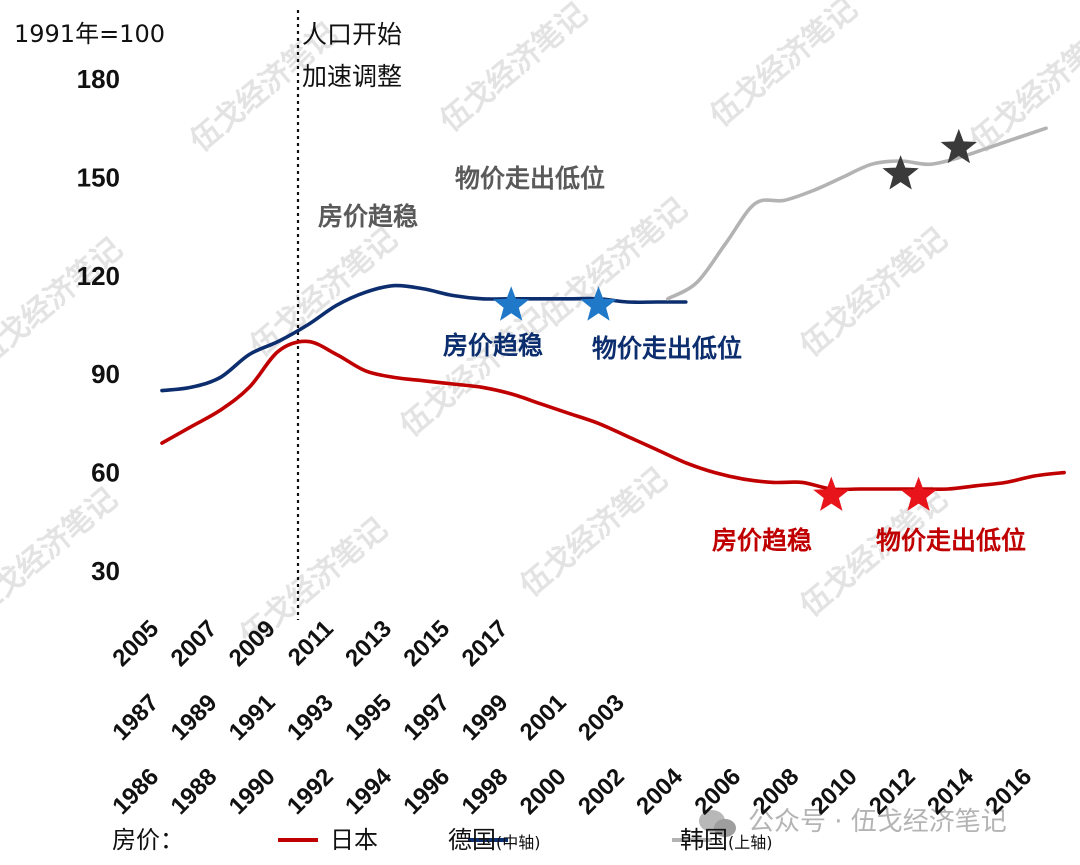  I want to click on x-tick-label-germany: 1987, so click(135, 717).